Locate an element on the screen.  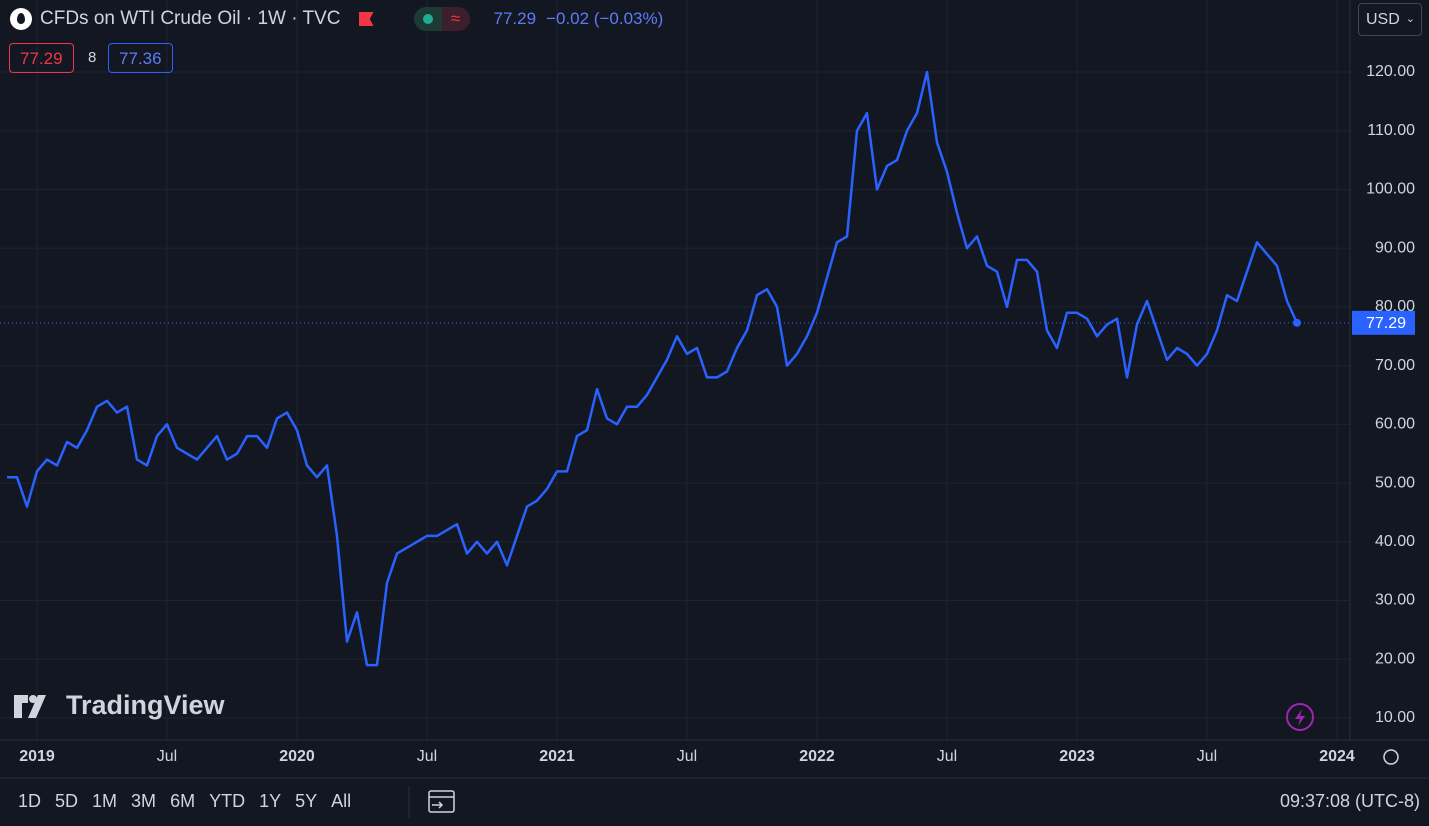
x-tick-label: 2020 is located at coordinates (297, 756).